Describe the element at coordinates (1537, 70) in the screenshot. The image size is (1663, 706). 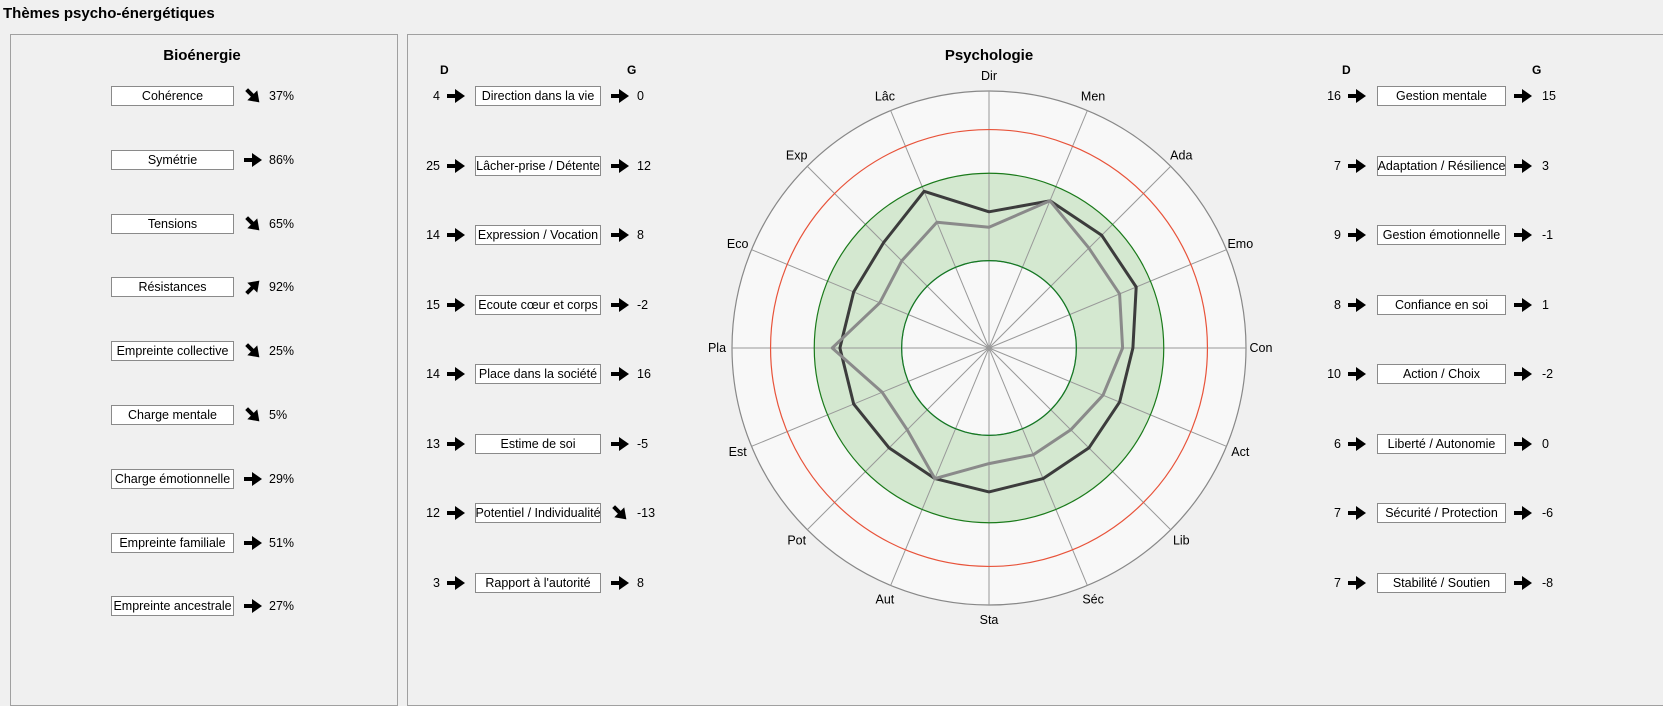
I see `right-header-g: G` at that location.